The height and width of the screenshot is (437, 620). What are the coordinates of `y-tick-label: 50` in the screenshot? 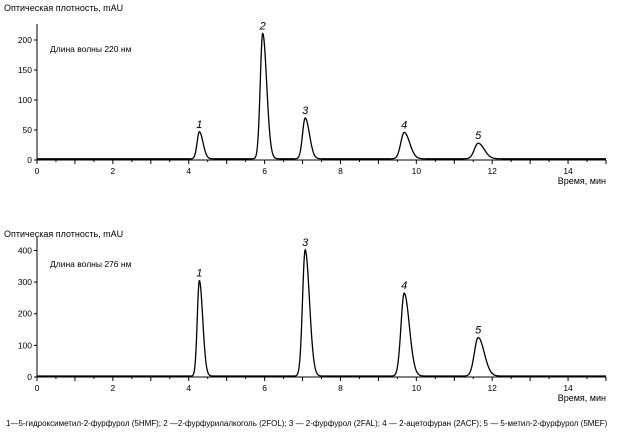 It's located at (28, 130).